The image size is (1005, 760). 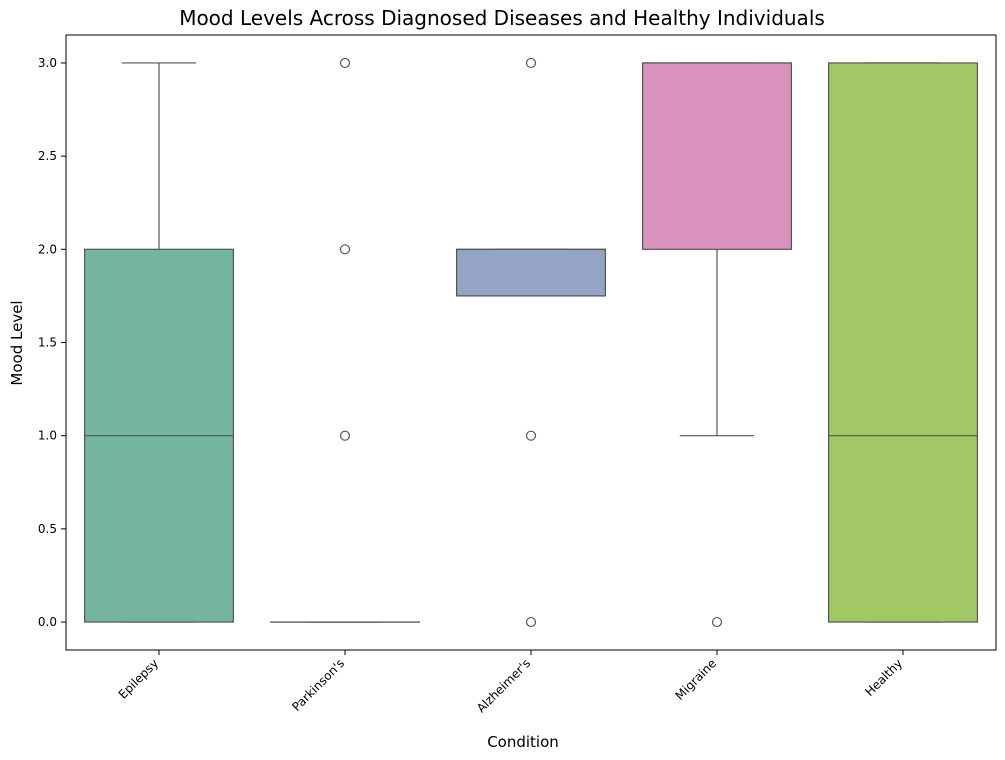 I want to click on x-axis-label: Condition, so click(x=523, y=742).